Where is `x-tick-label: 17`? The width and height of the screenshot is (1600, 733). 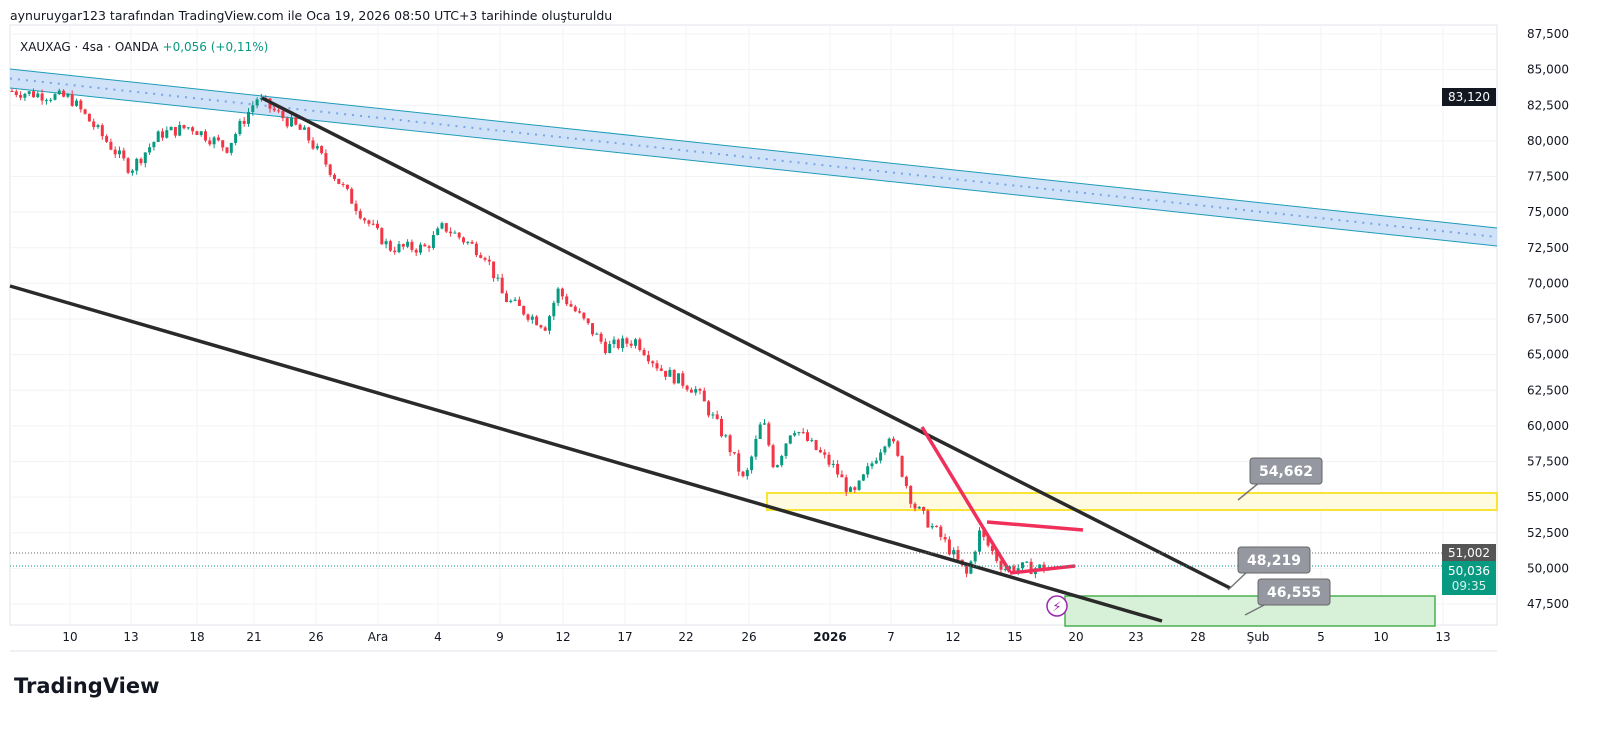
x-tick-label: 17 is located at coordinates (624, 637).